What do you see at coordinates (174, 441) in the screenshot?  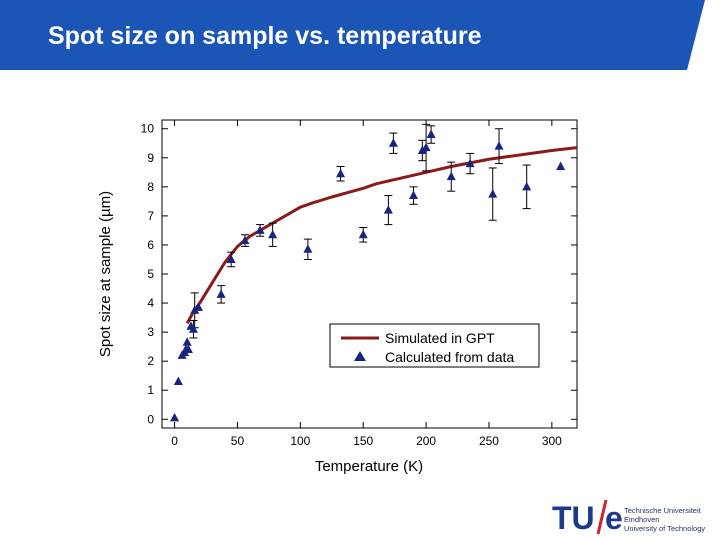 I see `x-tick-label: 0` at bounding box center [174, 441].